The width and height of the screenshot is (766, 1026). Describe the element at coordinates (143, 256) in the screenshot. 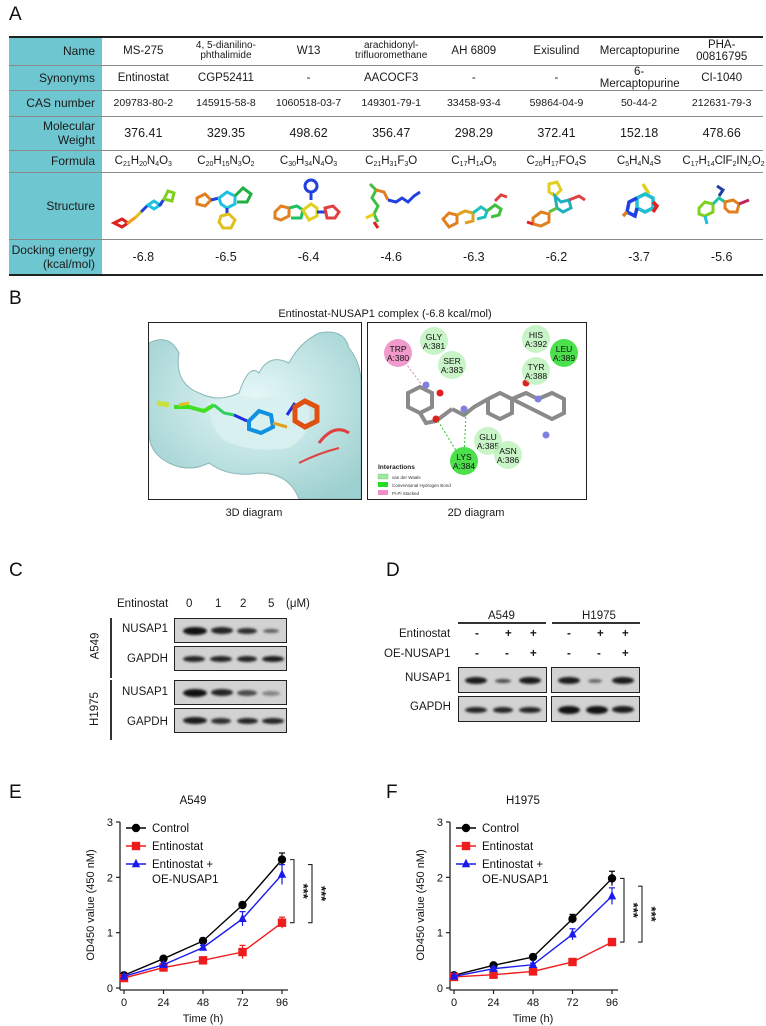

I see `cell-energy: -6.8` at that location.